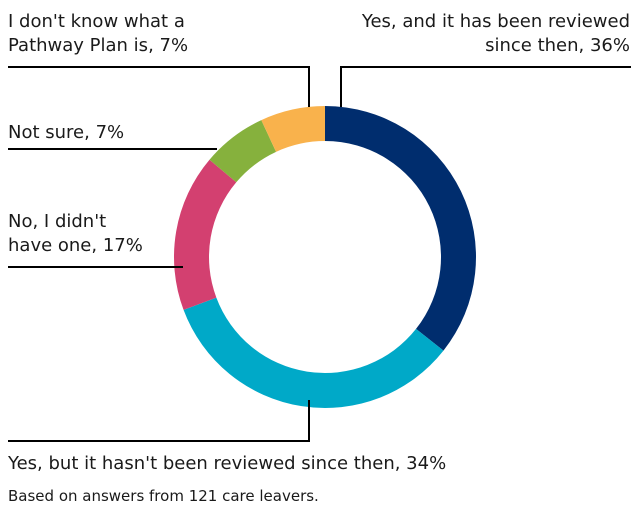  I want to click on leader-line-reviewed, so click(159, 86).